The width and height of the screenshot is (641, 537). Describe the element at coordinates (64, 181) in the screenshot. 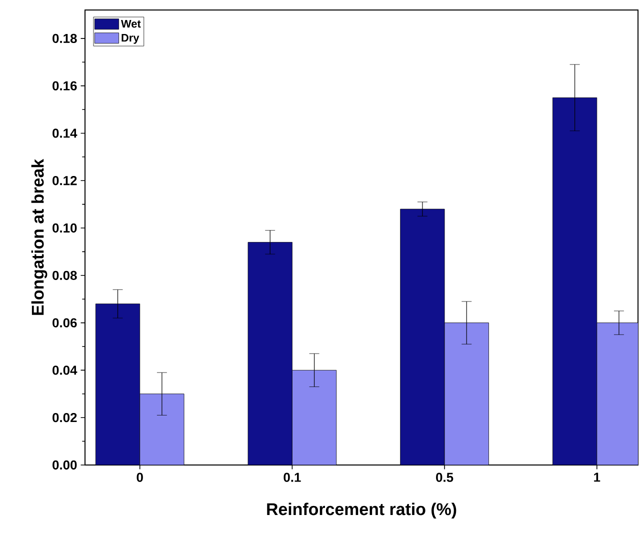

I see `y-tick-label: 0.12` at that location.